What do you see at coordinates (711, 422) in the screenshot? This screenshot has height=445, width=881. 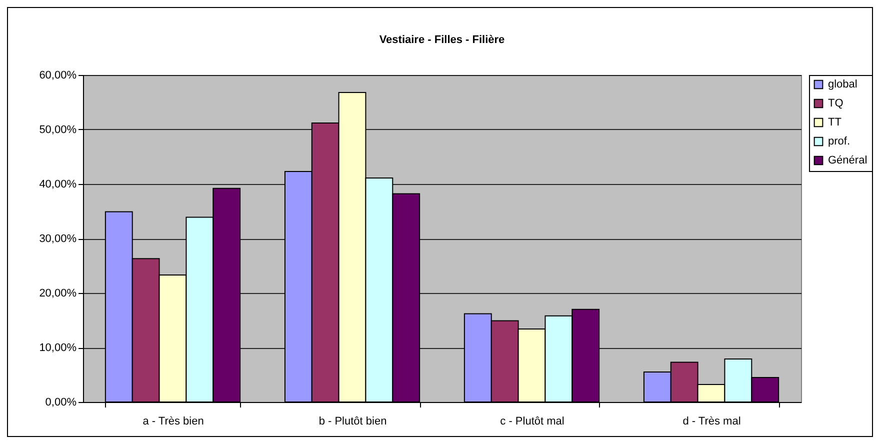 I see `x-tick-label: d - Très mal` at bounding box center [711, 422].